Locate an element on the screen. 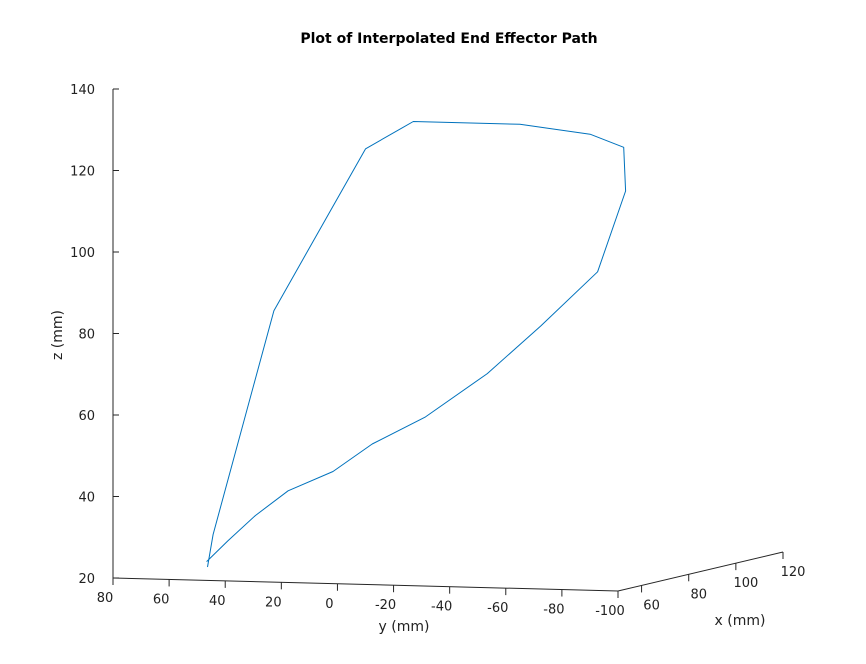 The height and width of the screenshot is (664, 866). x-tick-label: 100 is located at coordinates (745, 583).